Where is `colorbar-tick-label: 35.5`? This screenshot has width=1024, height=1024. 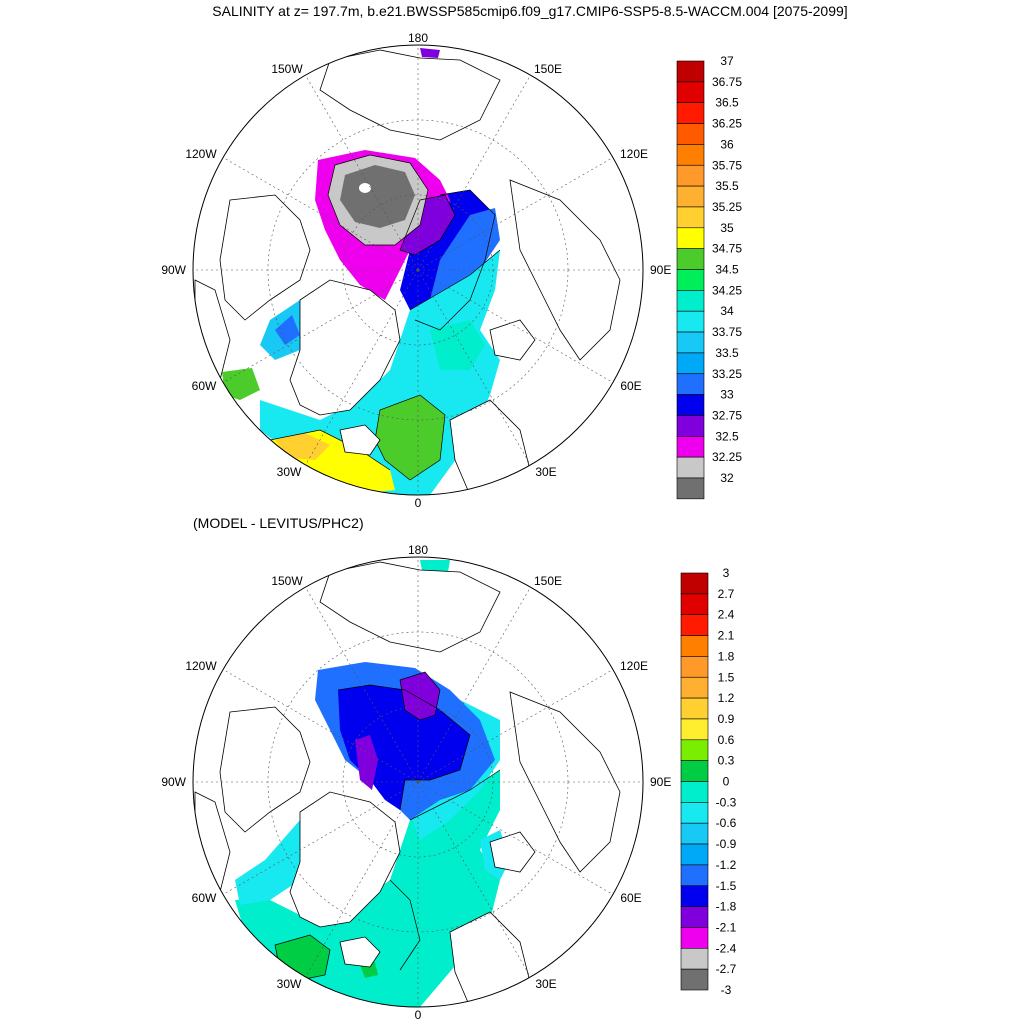
colorbar-tick-label: 35.5 is located at coordinates (727, 186).